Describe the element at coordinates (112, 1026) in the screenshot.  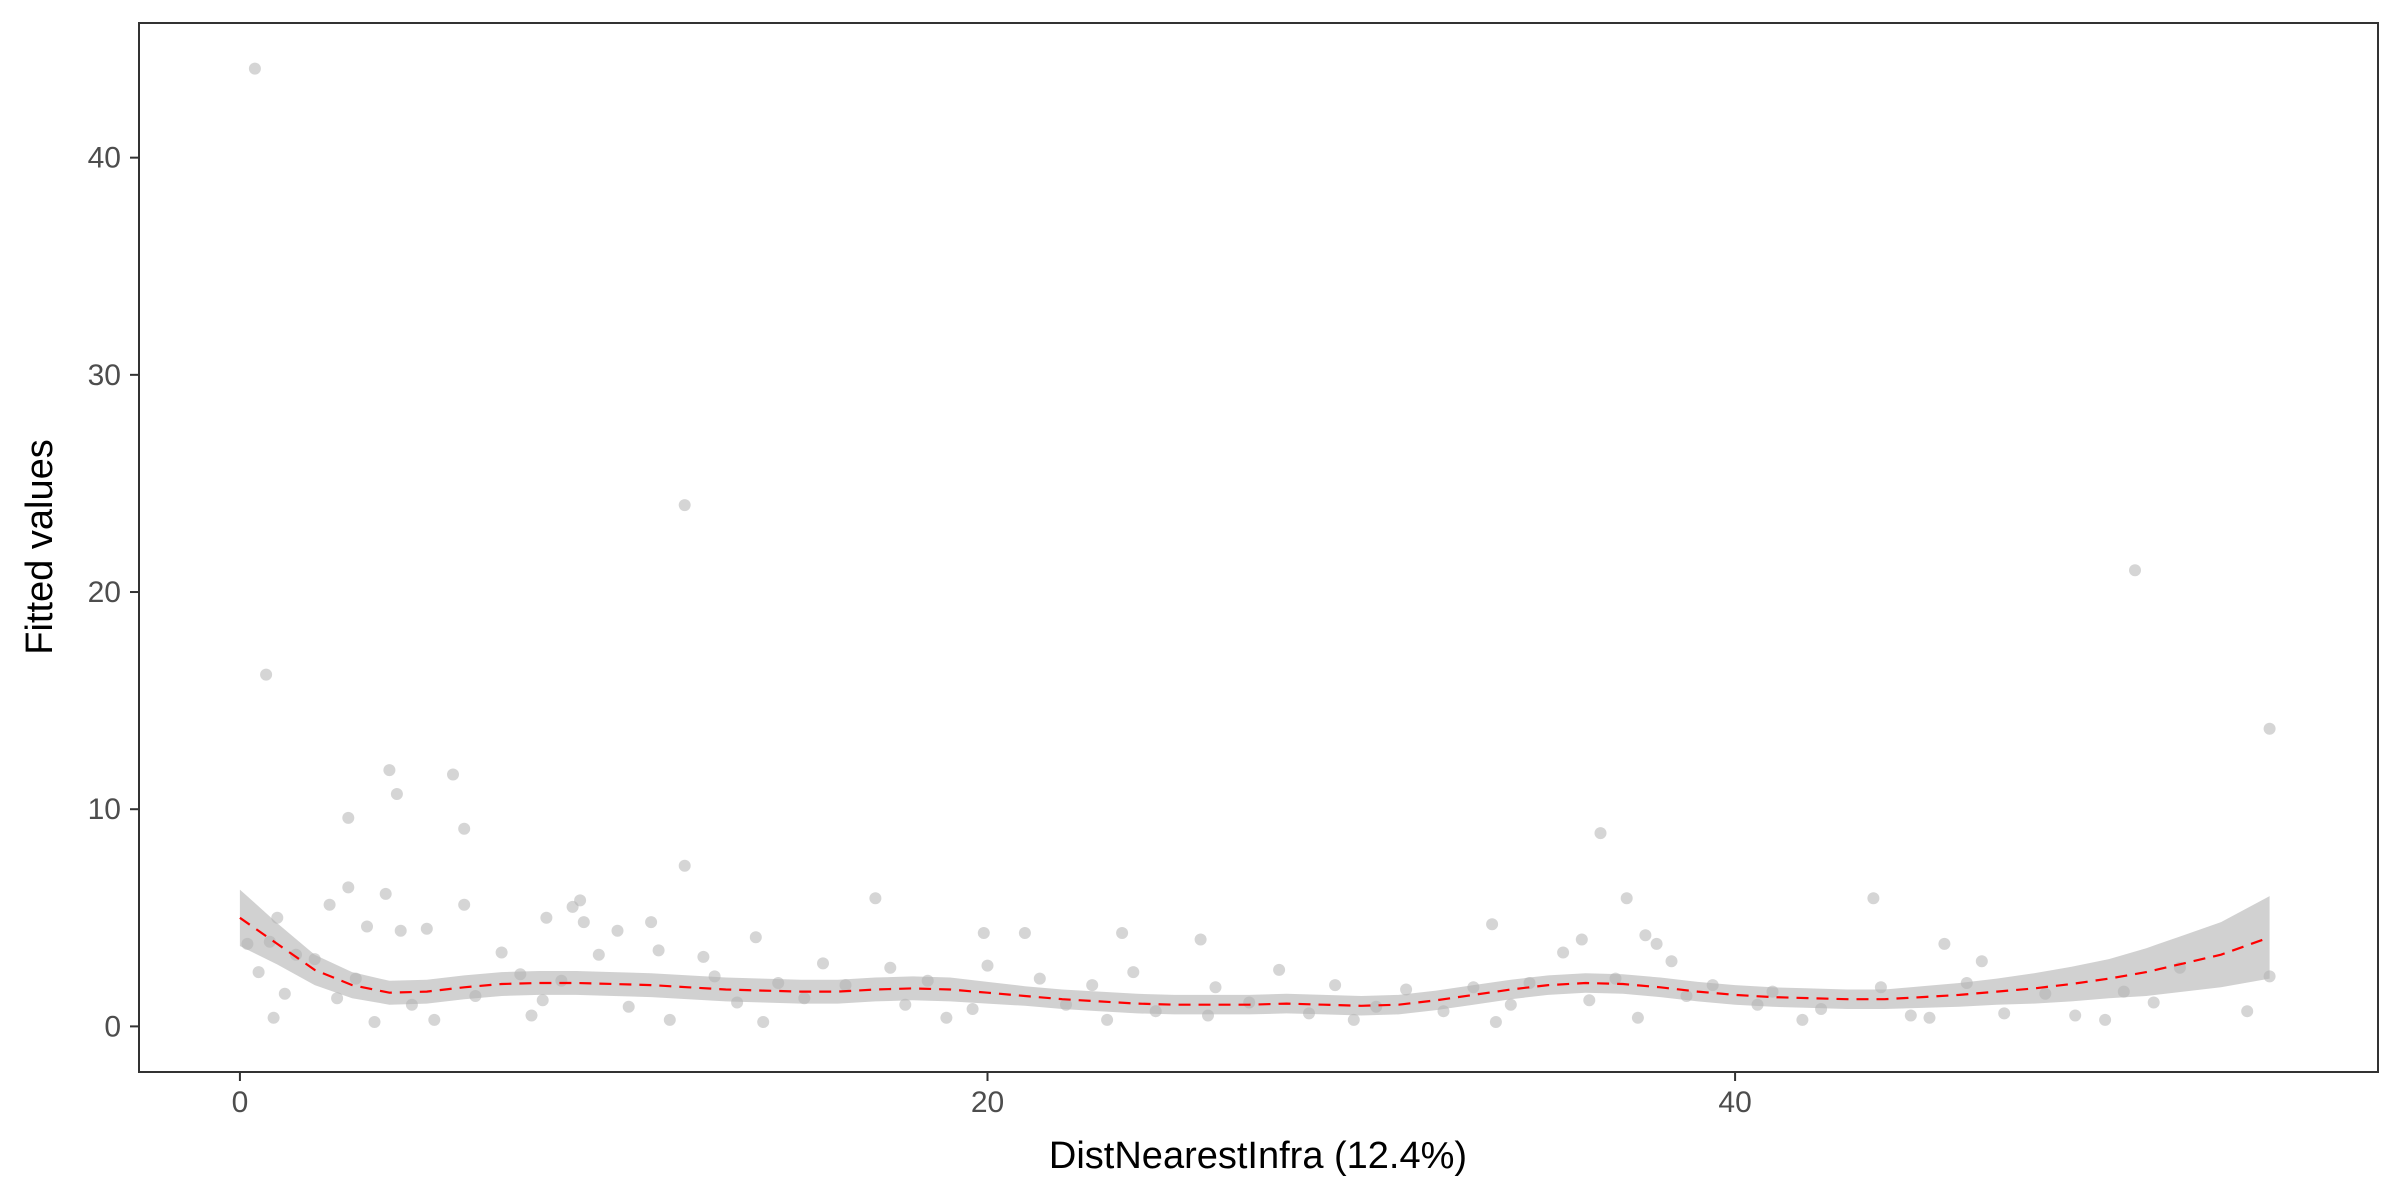
I see `y-tick-label: 0` at that location.